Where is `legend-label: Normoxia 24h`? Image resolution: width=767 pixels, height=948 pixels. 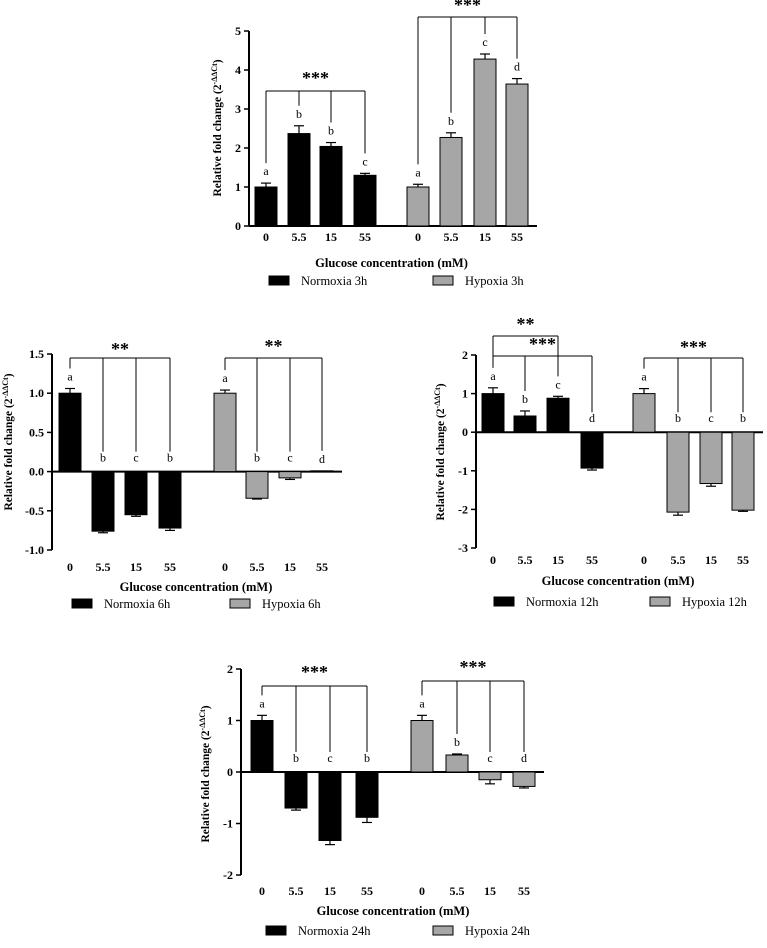 legend-label: Normoxia 24h is located at coordinates (334, 931).